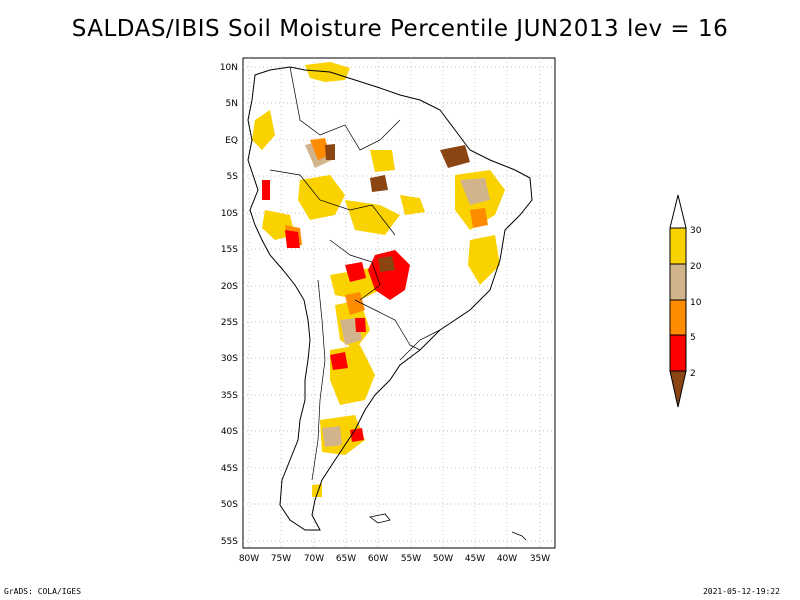 The width and height of the screenshot is (800, 600). I want to click on lat-tick-10s: 10S, so click(229, 214).